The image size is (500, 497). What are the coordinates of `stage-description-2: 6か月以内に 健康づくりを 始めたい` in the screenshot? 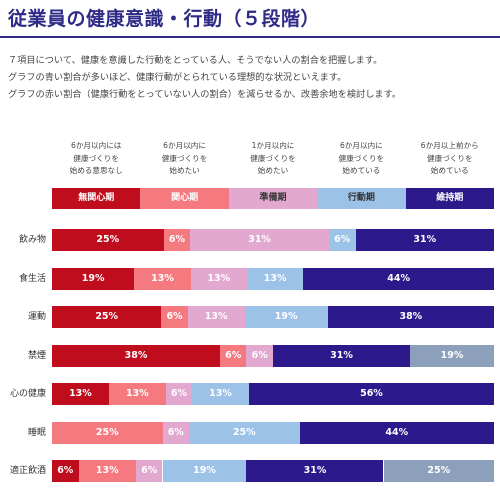 It's located at (184, 161).